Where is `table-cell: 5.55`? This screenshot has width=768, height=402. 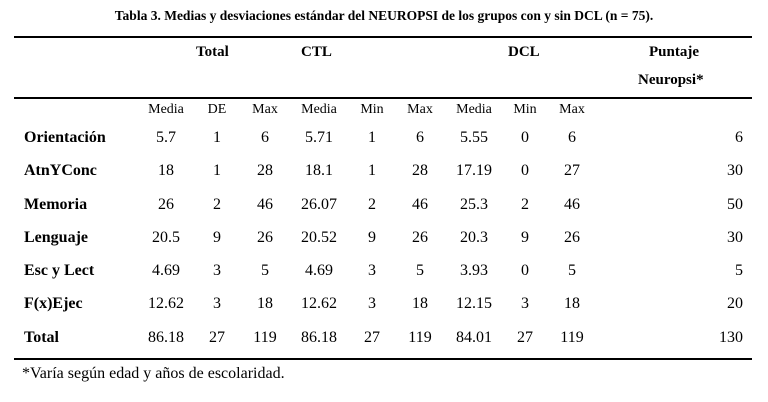
table-cell: 5.55 is located at coordinates (474, 137).